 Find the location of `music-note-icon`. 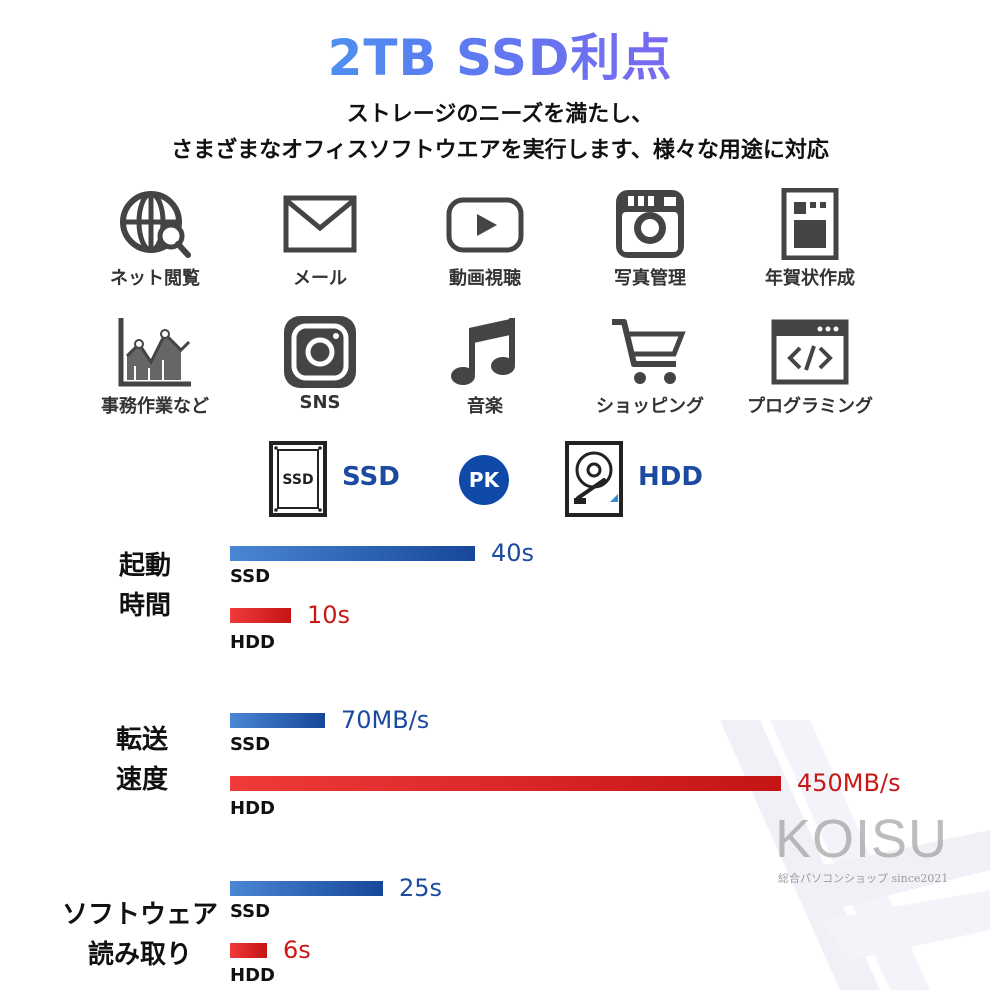

music-note-icon is located at coordinates (483, 351).